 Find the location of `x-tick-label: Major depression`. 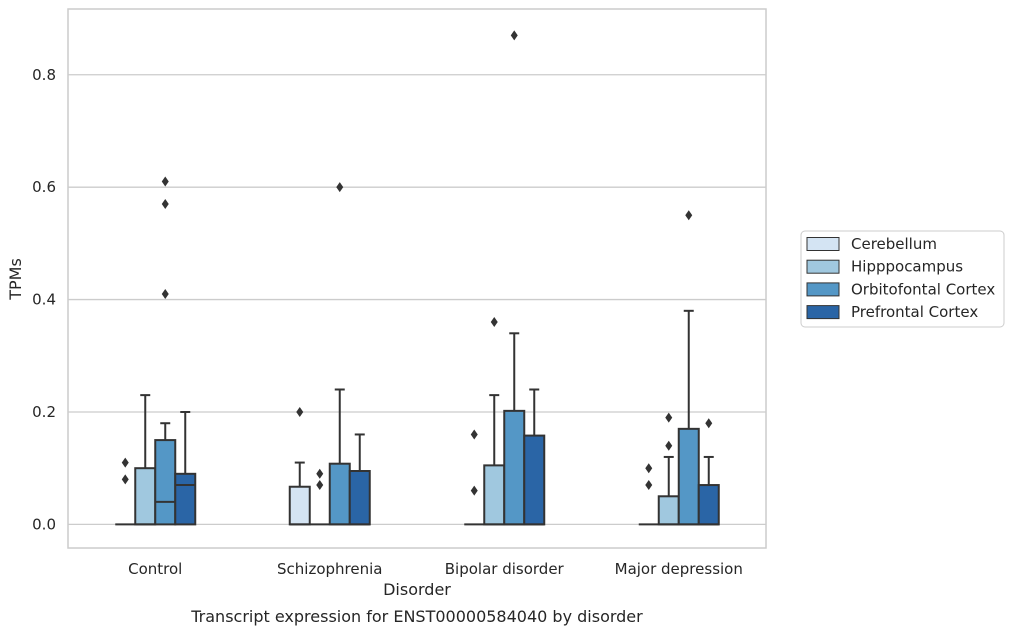

x-tick-label: Major depression is located at coordinates (679, 569).